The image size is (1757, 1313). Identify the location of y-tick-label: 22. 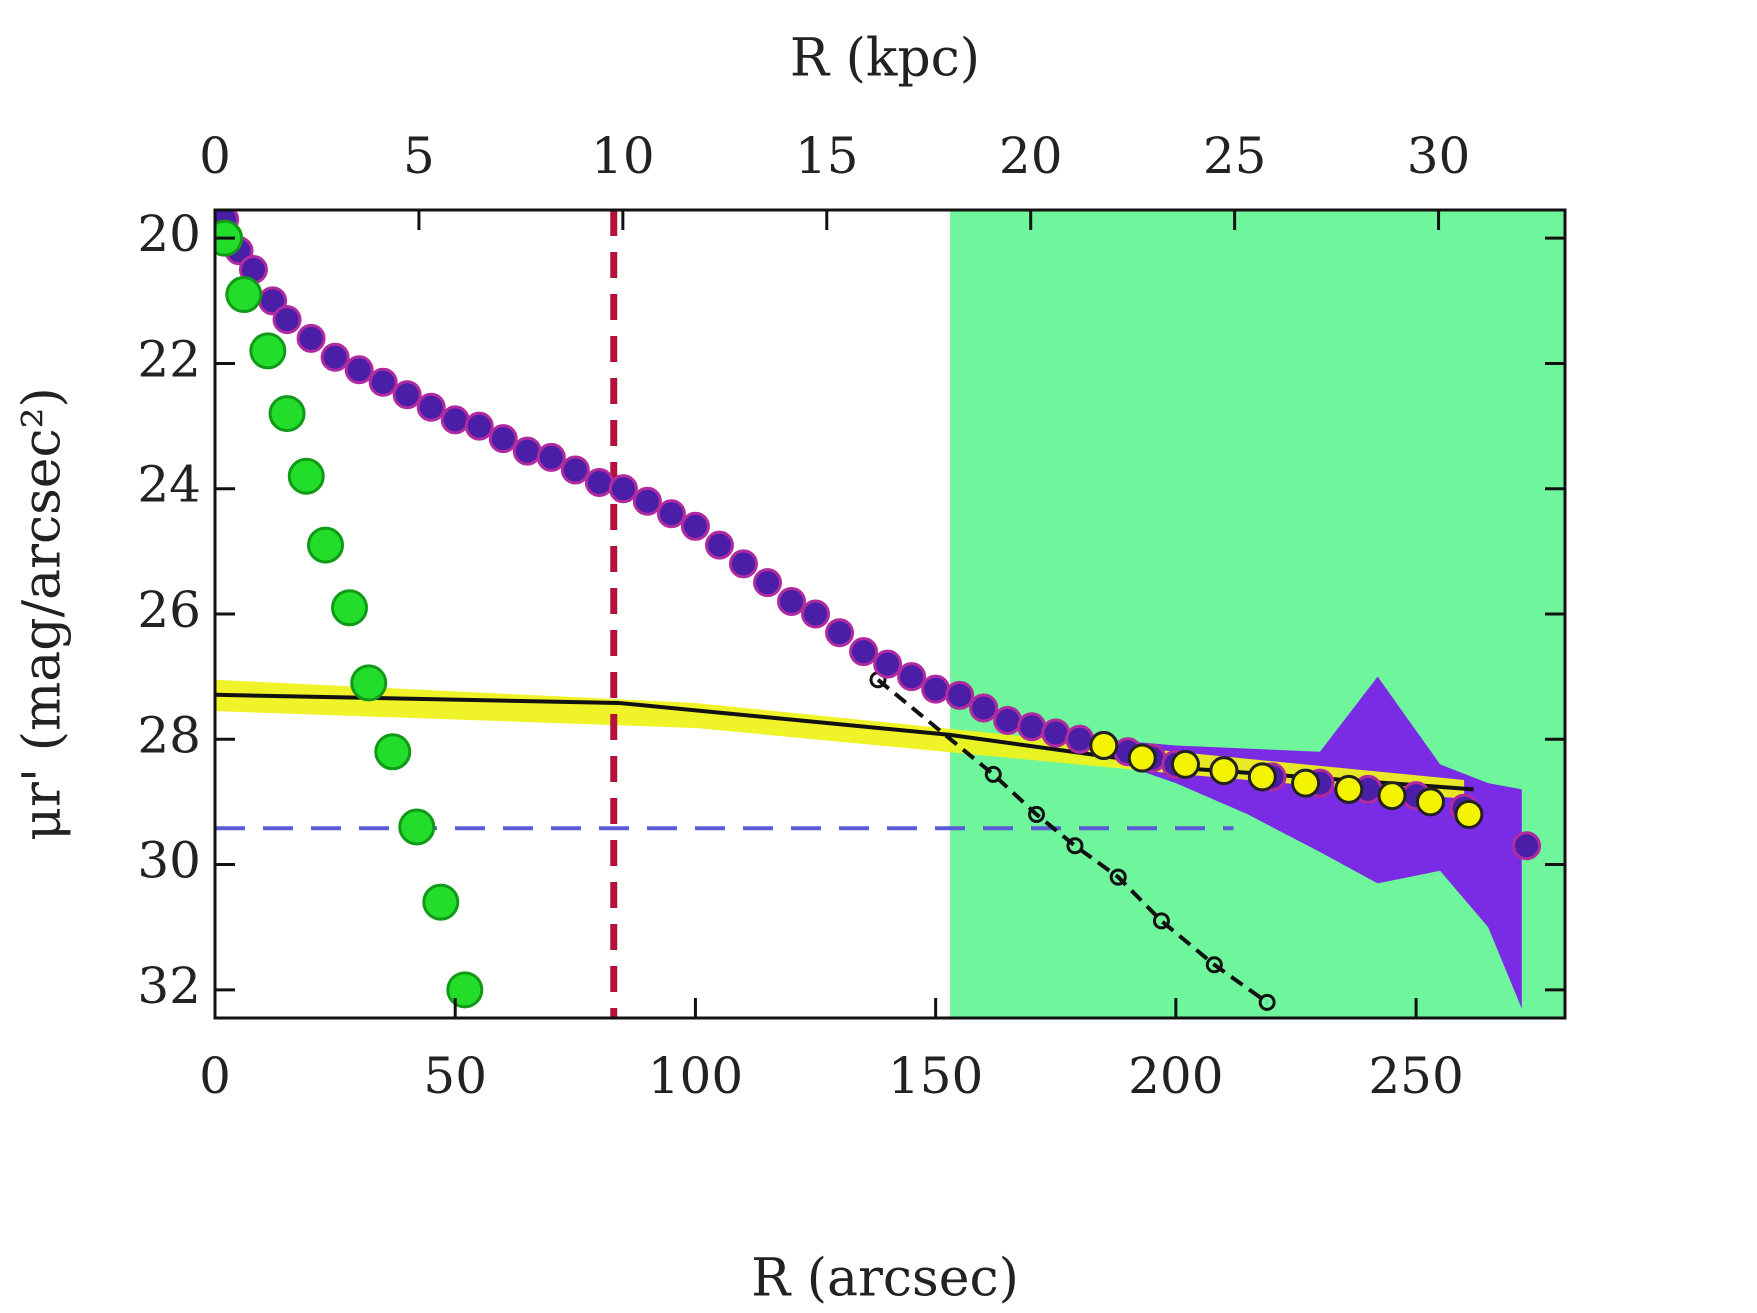
(169, 359).